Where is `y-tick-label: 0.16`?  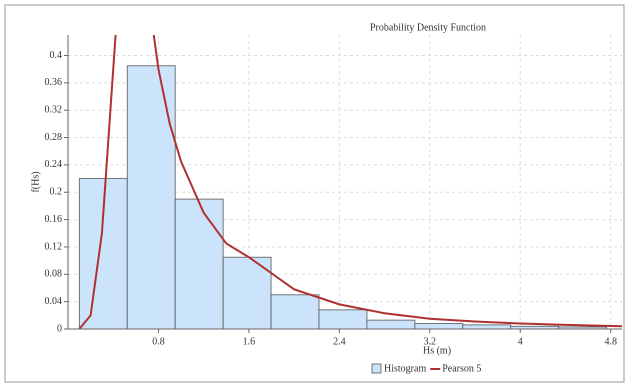
y-tick-label: 0.16 is located at coordinates (54, 219).